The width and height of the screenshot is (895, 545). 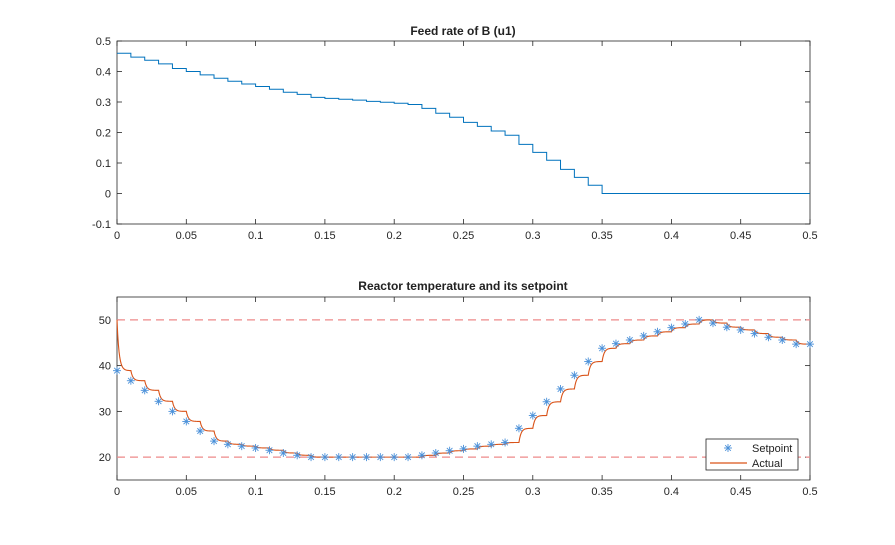 What do you see at coordinates (740, 492) in the screenshot?
I see `temp-x-tick-label: 0.45` at bounding box center [740, 492].